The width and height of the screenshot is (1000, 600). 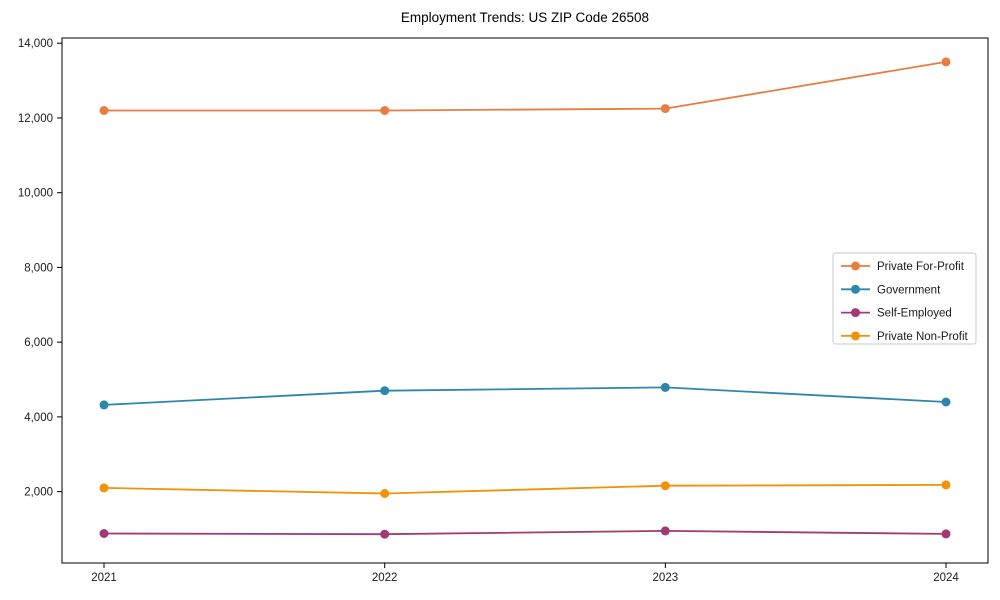 What do you see at coordinates (35, 44) in the screenshot?
I see `y-axis-tick-label: 14,000` at bounding box center [35, 44].